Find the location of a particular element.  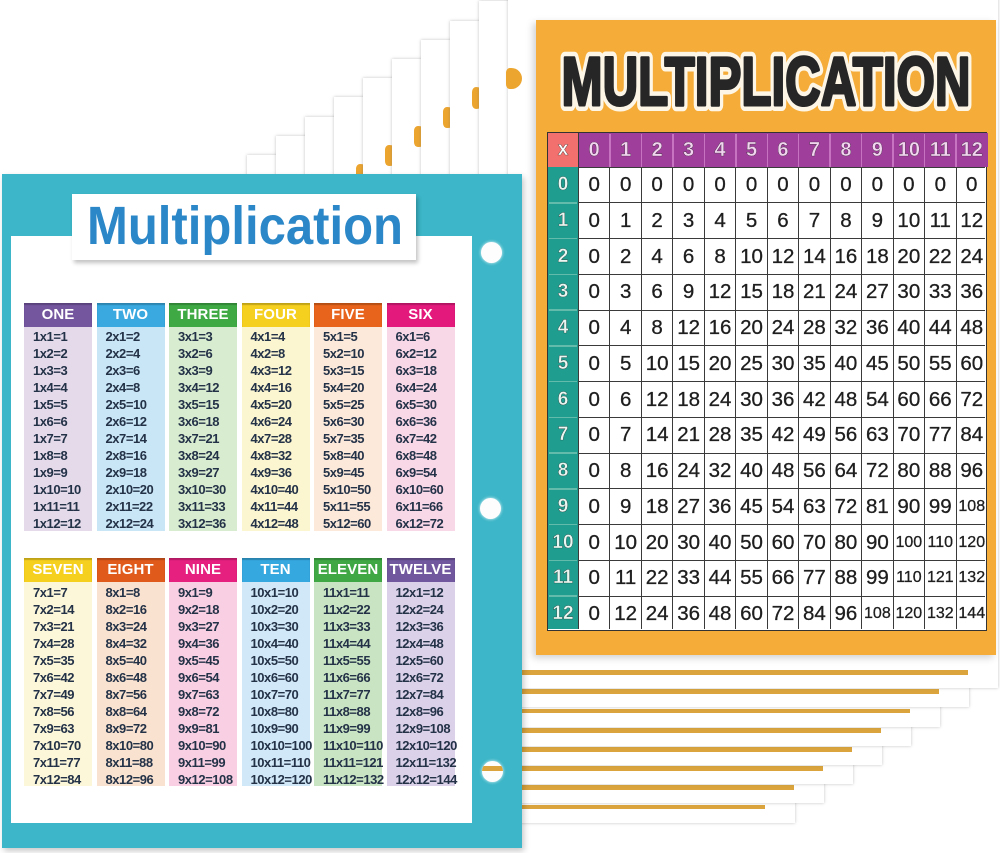

svg-text: MULTIPLICATION is located at coordinates (766, 81).